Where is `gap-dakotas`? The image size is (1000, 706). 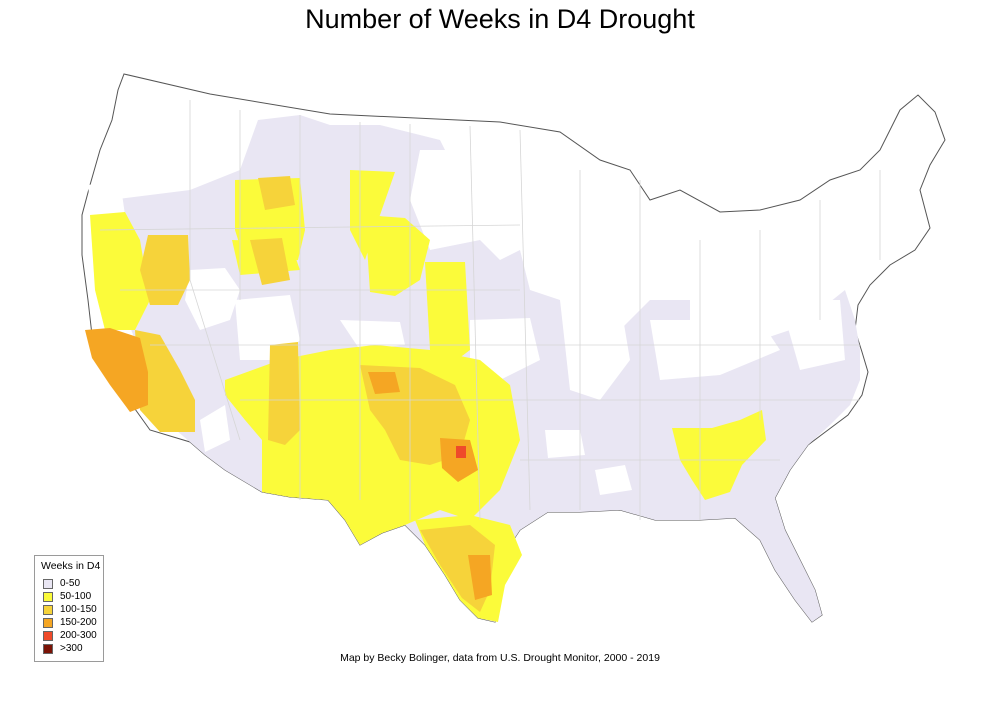
gap-dakotas is located at coordinates (445, 200).